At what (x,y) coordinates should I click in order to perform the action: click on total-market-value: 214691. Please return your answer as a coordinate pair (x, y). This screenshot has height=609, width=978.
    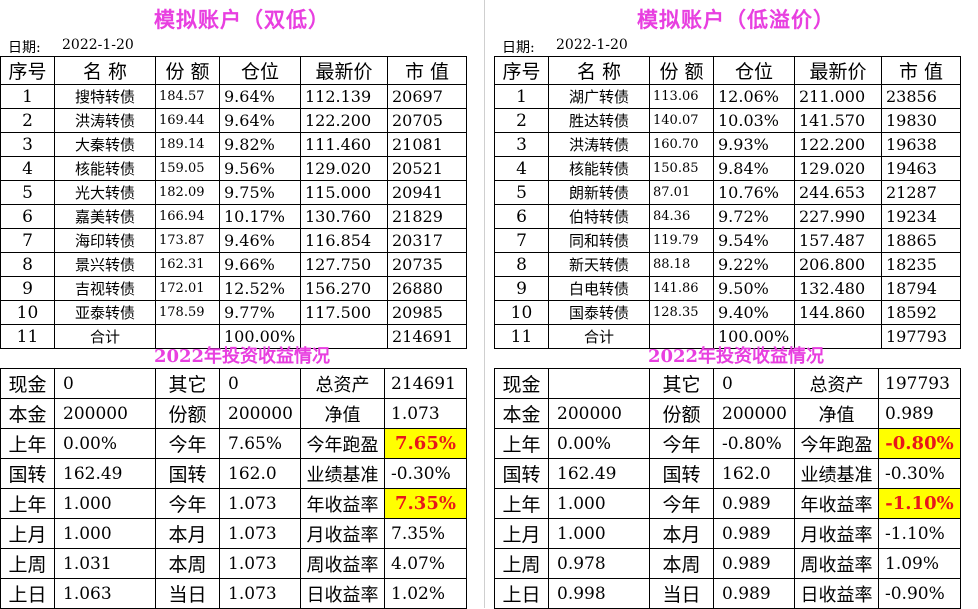
    Looking at the image, I should click on (427, 336).